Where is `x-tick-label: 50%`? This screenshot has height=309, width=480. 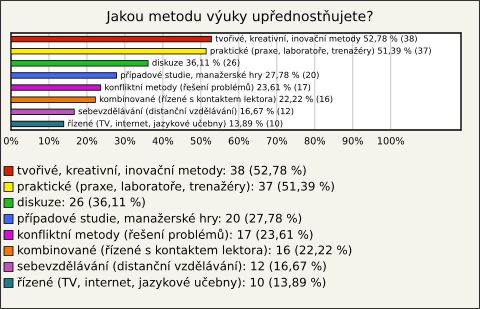
x-tick-label: 50% is located at coordinates (201, 140).